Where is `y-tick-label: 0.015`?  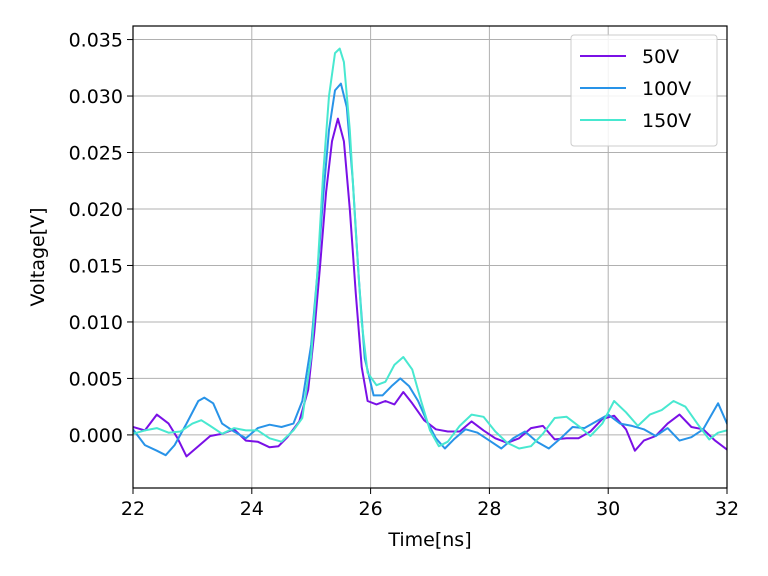 y-tick-label: 0.015 is located at coordinates (96, 266).